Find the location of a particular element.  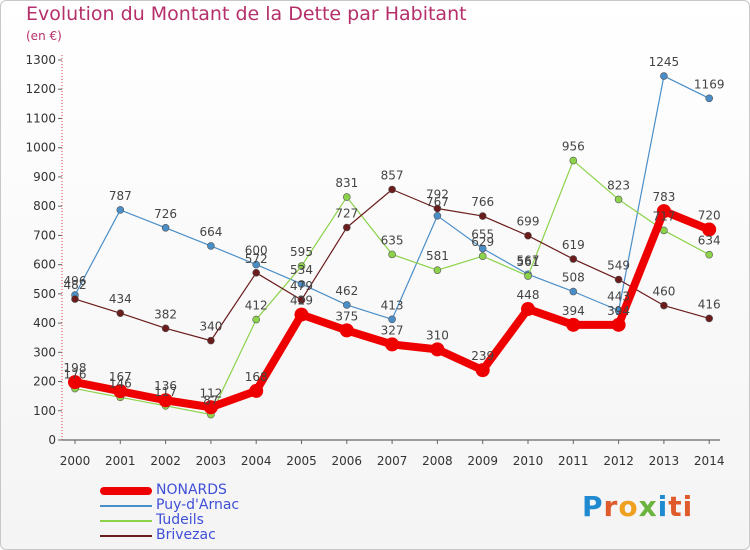

data-label-nonards: 783 is located at coordinates (663, 197).